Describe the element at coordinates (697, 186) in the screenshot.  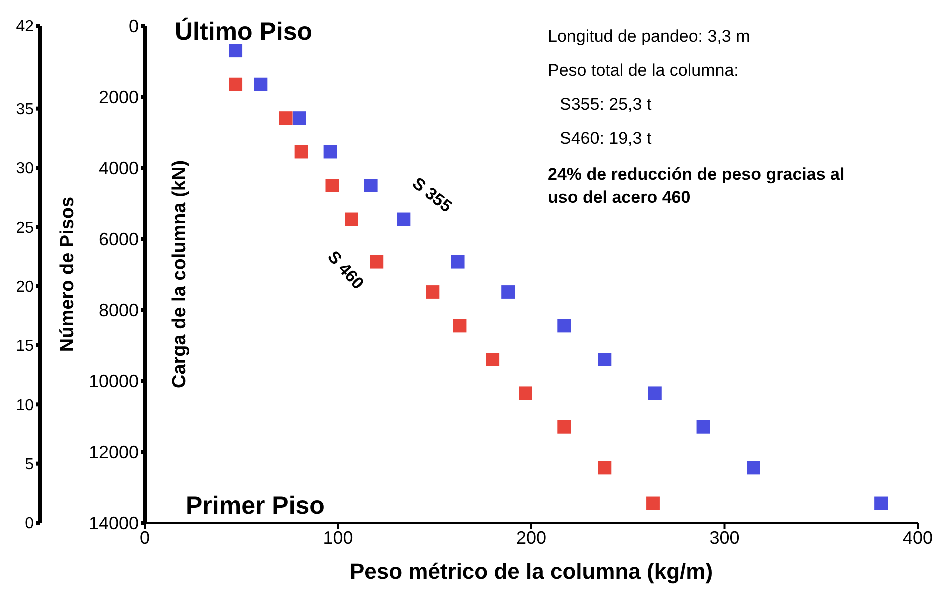
I see `annotation: 24% de reducción de peso gracias al uso del acero 460` at that location.